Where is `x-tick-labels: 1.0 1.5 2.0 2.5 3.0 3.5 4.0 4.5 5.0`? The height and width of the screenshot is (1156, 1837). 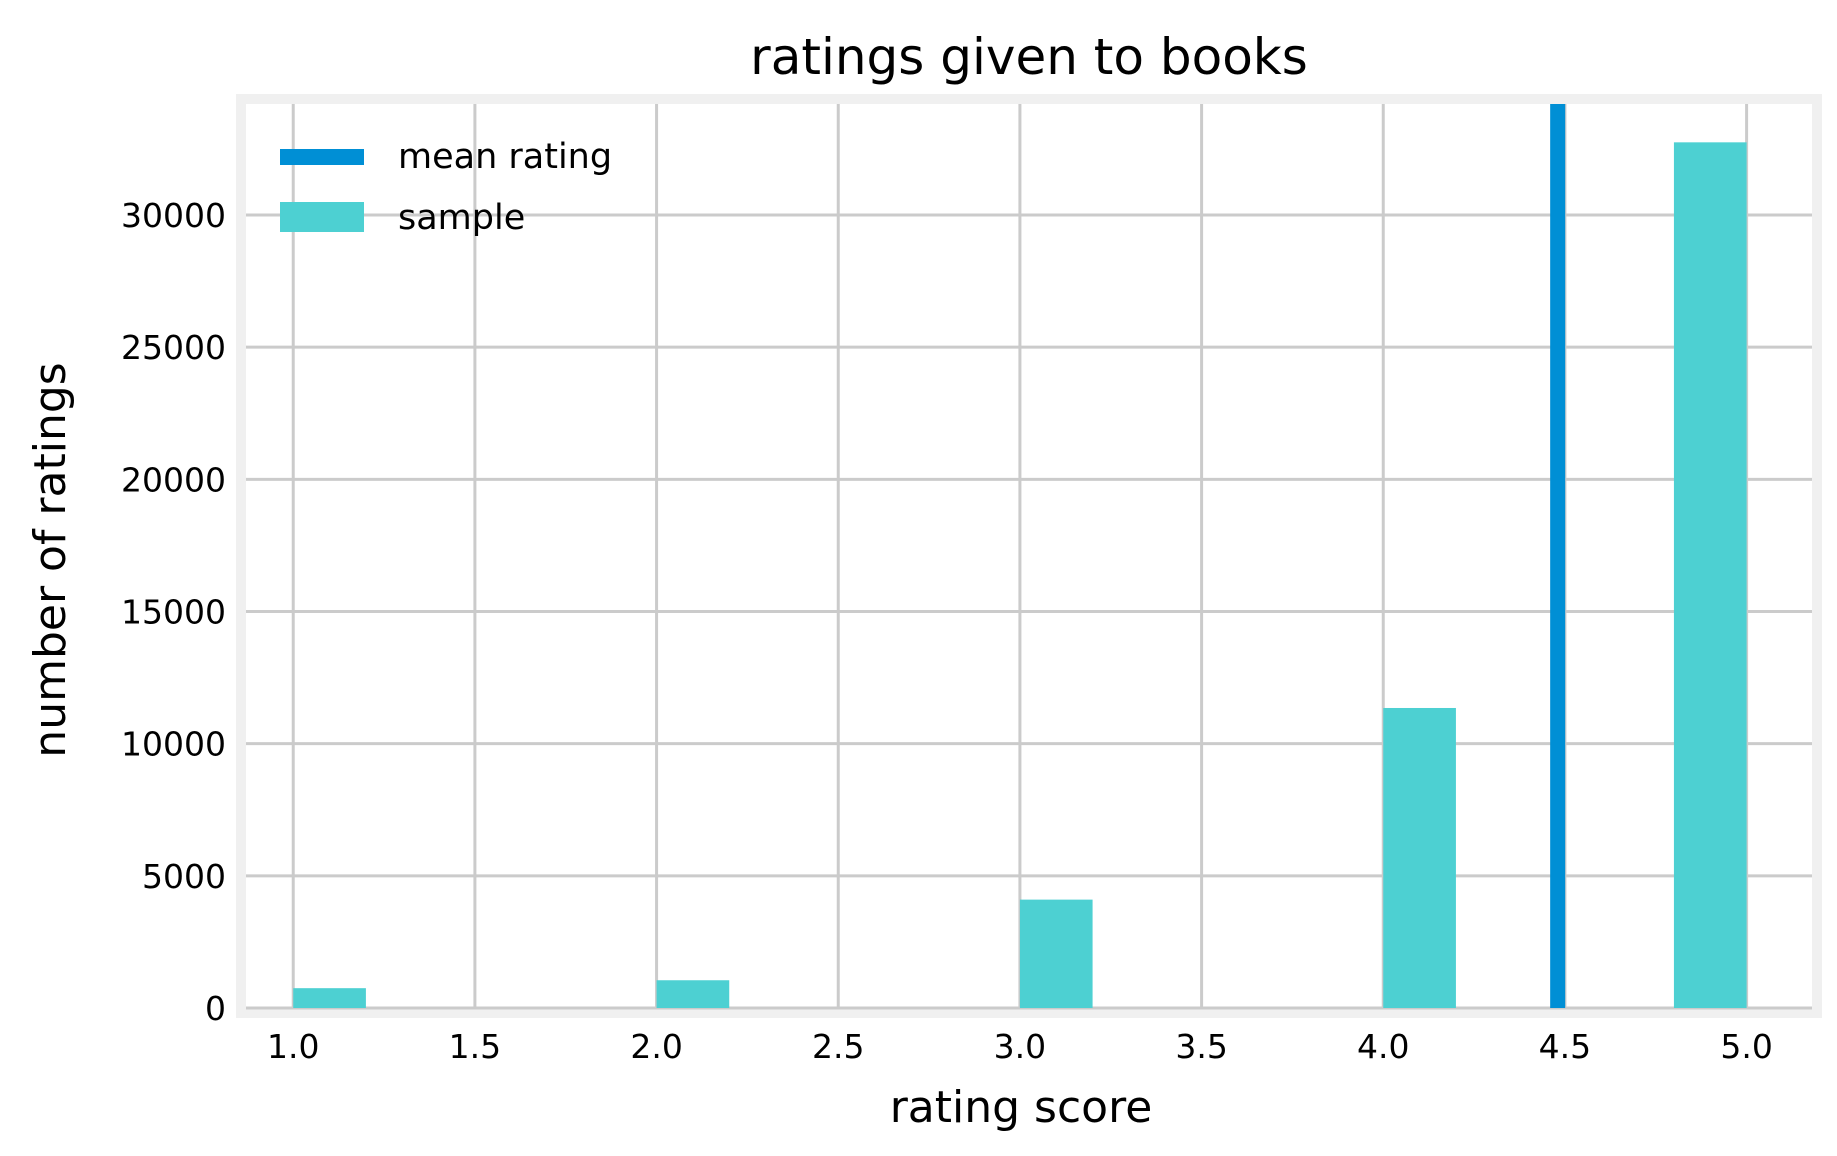
x-tick-labels: 1.0 1.5 2.0 2.5 3.0 3.5 4.0 4.5 5.0 is located at coordinates (1020, 1046).